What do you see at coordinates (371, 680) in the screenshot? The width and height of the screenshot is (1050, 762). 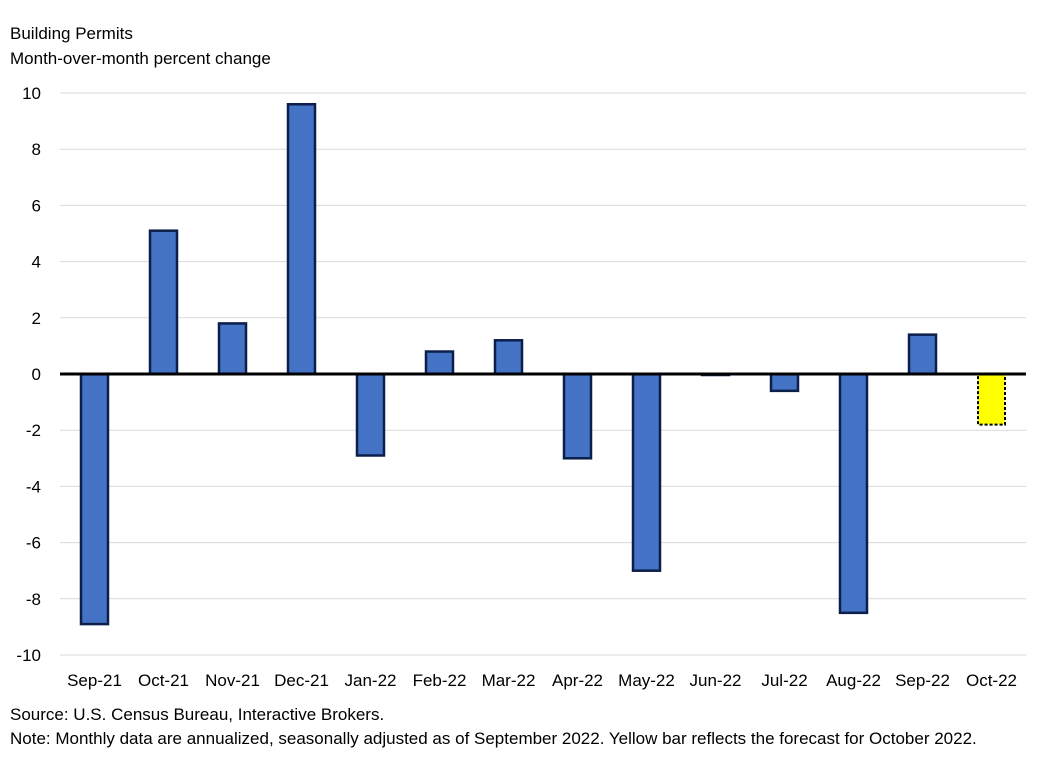 I see `x-tick-label: Jan-22` at bounding box center [371, 680].